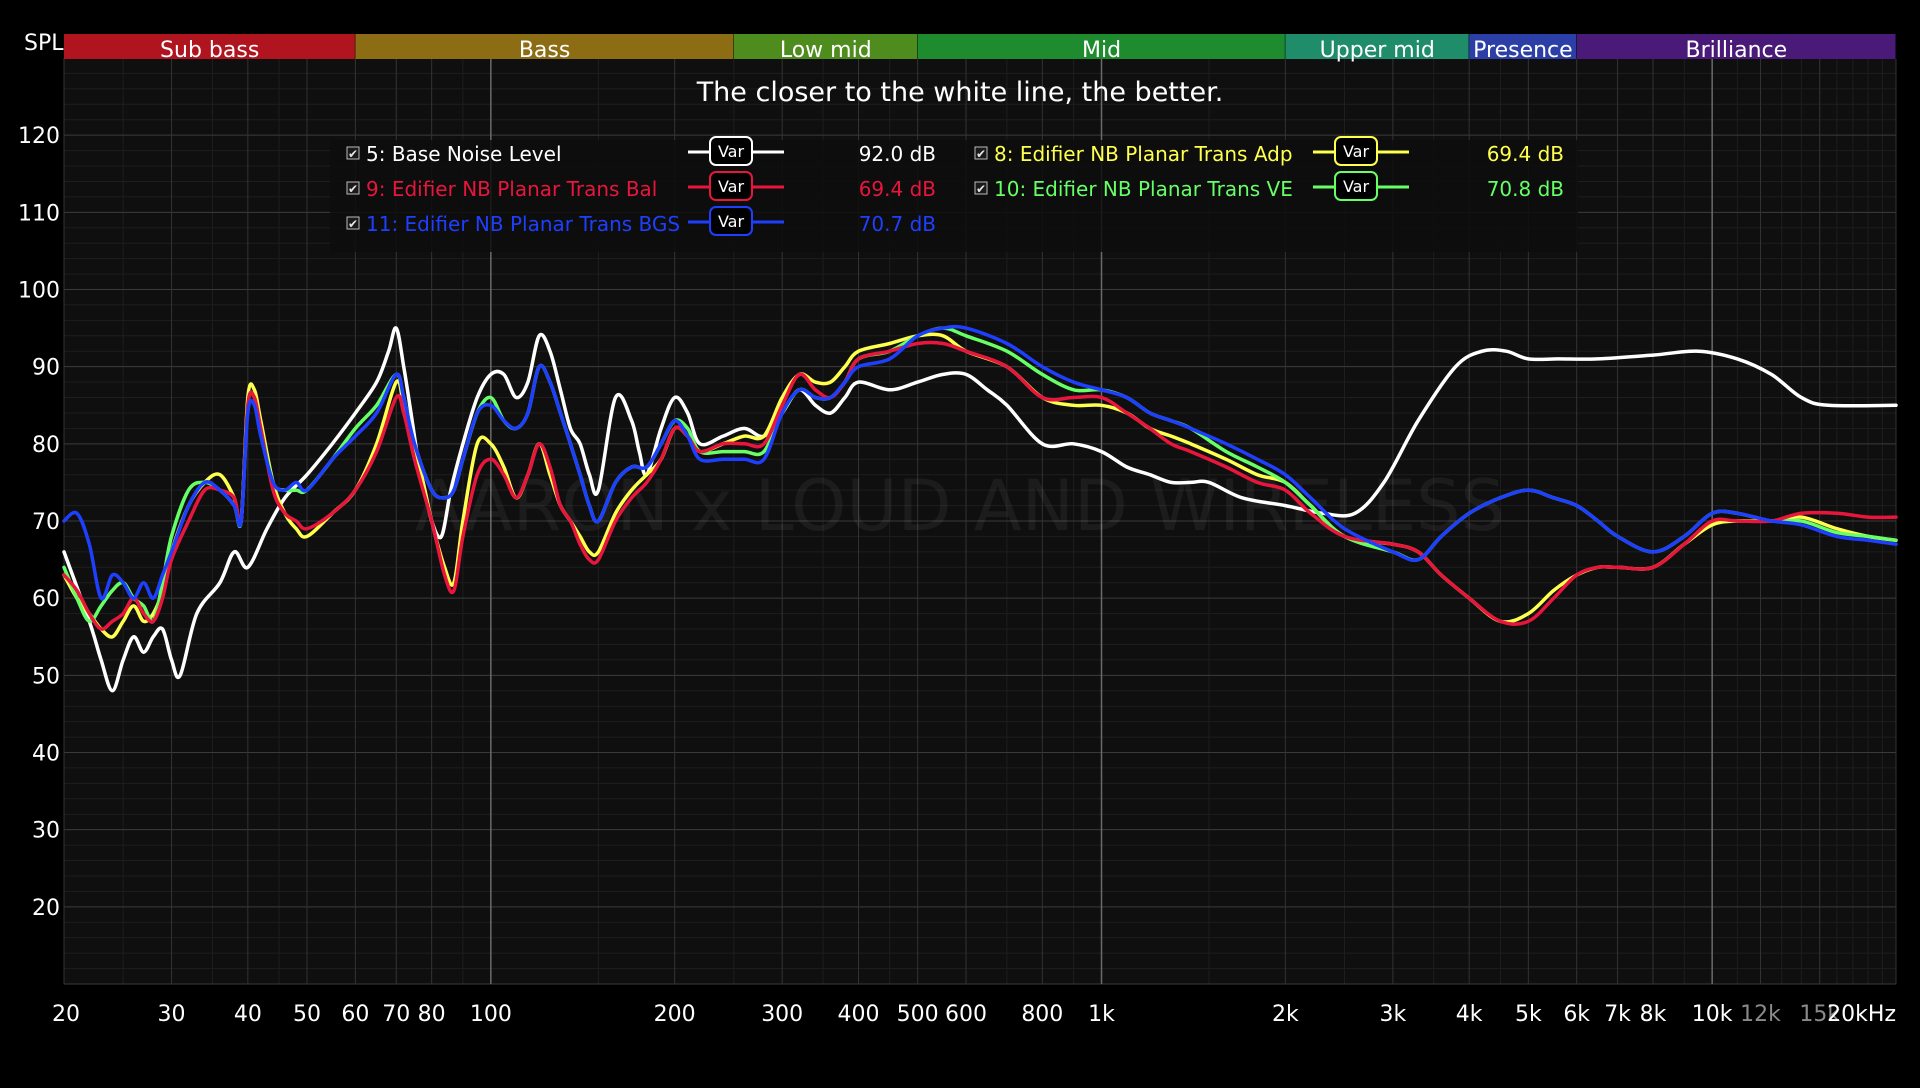 The width and height of the screenshot is (1920, 1088). Describe the element at coordinates (46, 599) in the screenshot. I see `y-tick-label: 60` at that location.